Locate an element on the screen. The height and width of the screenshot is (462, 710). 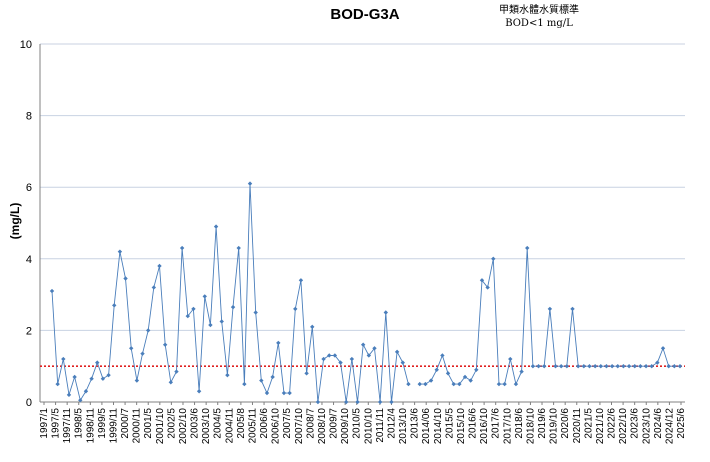
standard-note-line2: BOD<1 mg/L is located at coordinates (539, 23).